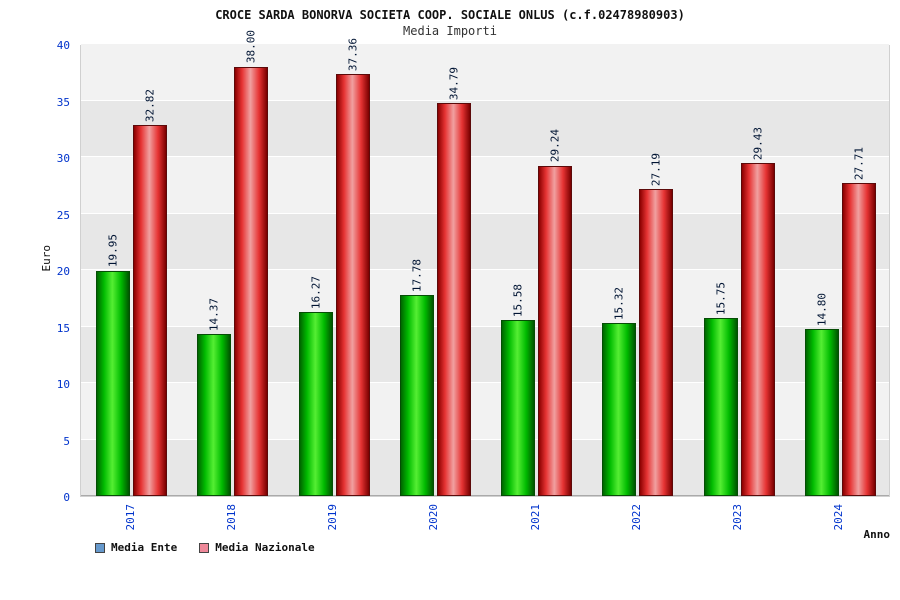  What do you see at coordinates (485, 495) in the screenshot?
I see `x-axis-line` at bounding box center [485, 495].